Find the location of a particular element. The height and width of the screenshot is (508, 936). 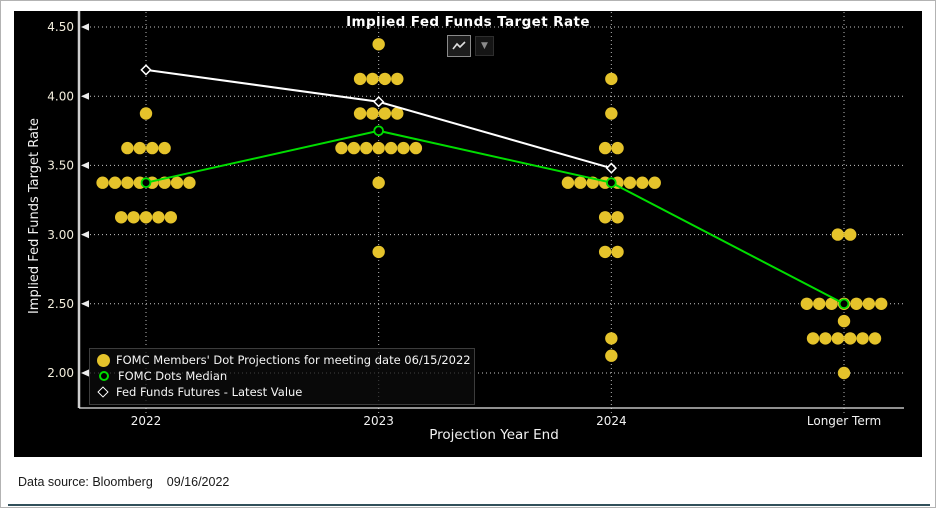

y-axis-title: Implied Fed Funds Target Rate is located at coordinates (34, 216).